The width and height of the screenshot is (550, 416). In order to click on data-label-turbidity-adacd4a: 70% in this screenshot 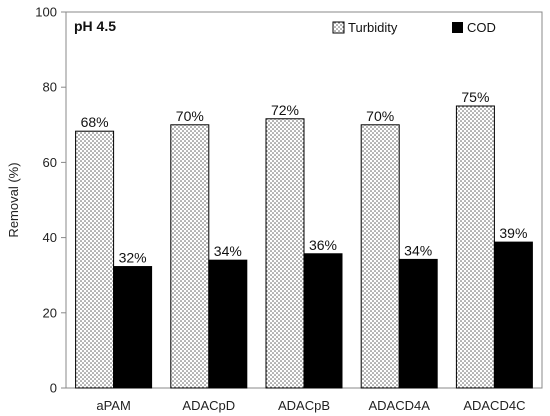, I will do `click(380, 116)`.